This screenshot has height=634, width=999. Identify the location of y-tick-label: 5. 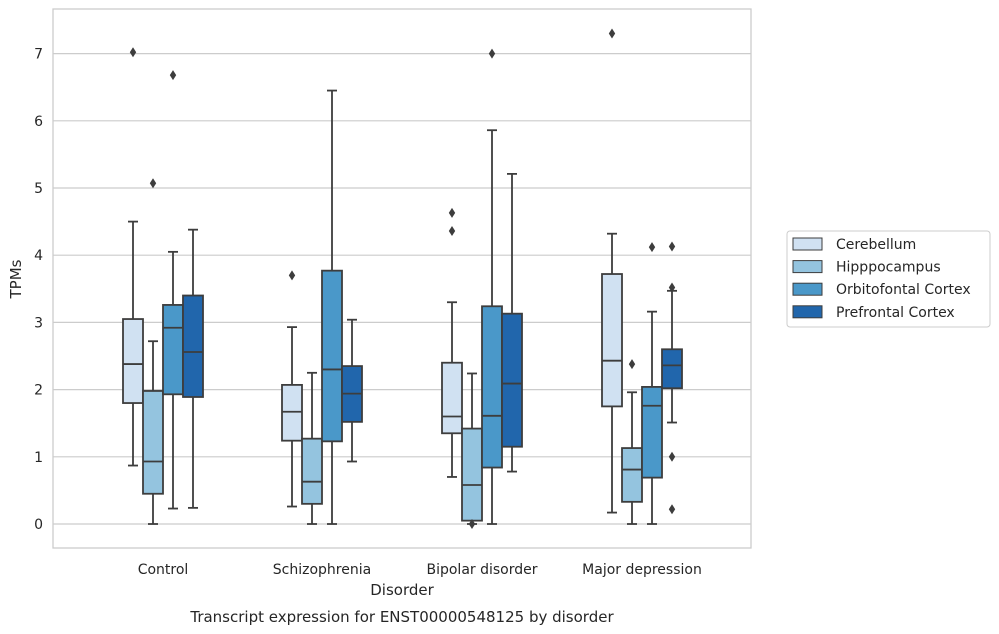
(38, 189).